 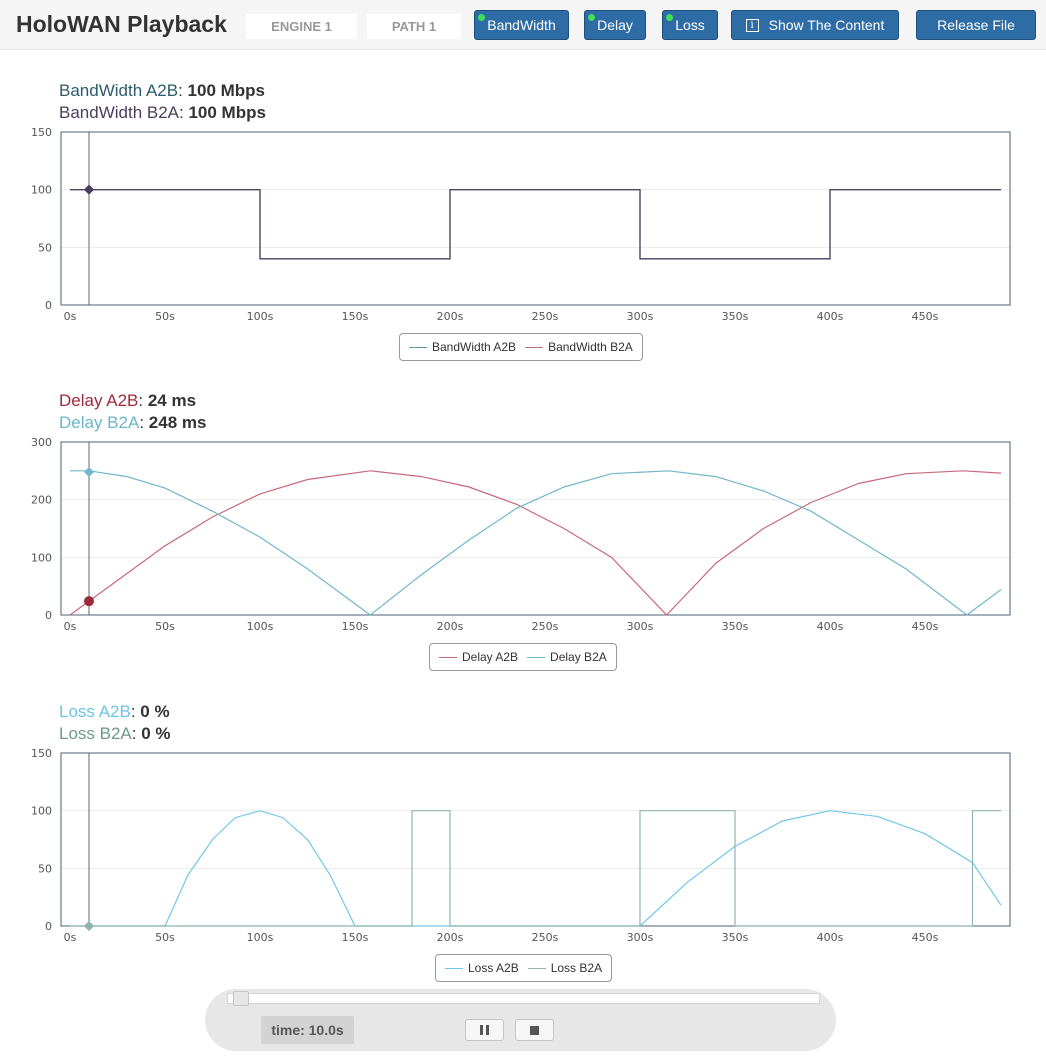 I want to click on legend-item-loss-a2b: Loss A2B, so click(x=482, y=968).